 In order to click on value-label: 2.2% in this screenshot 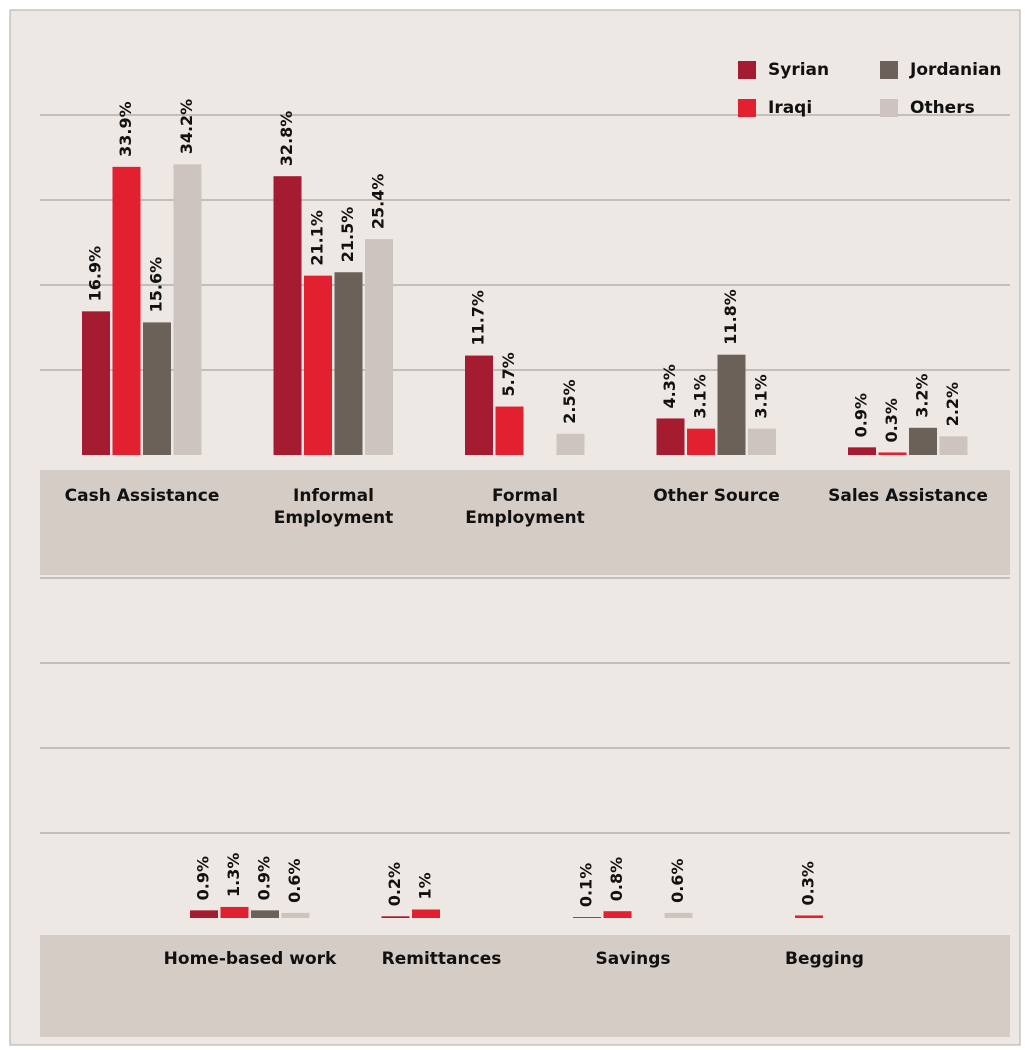, I will do `click(952, 404)`.